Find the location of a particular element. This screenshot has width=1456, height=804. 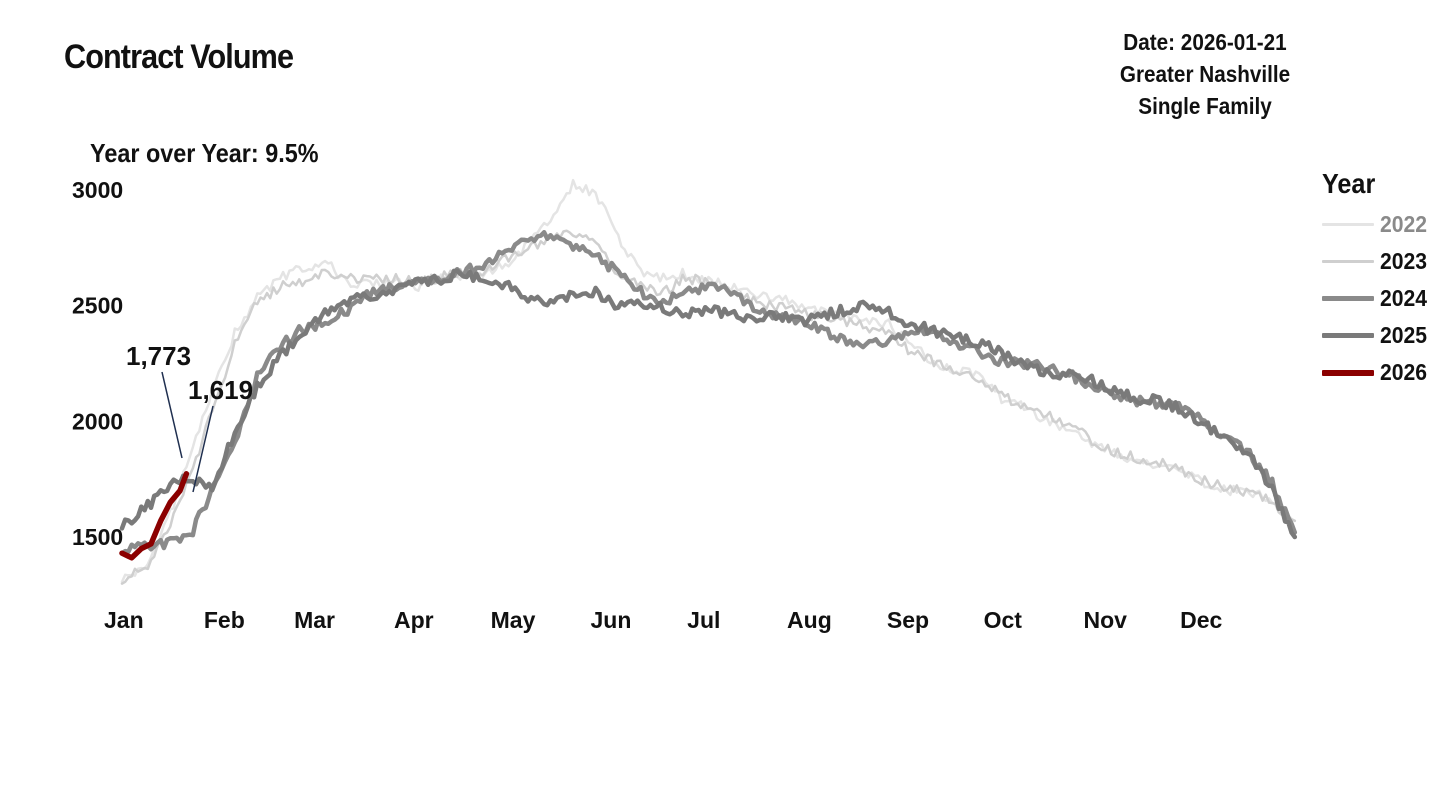

legend-item-2025: 2025 is located at coordinates (1385, 335).